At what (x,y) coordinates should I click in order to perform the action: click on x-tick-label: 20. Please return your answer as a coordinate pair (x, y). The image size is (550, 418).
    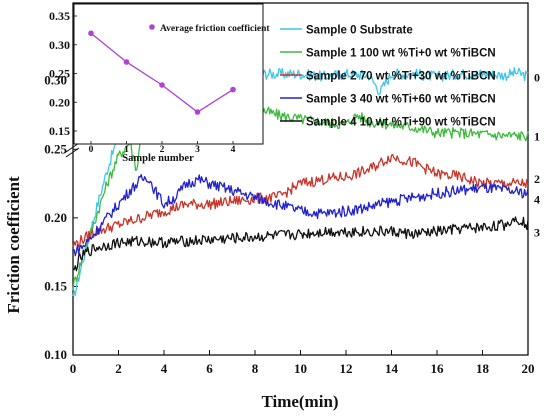
    Looking at the image, I should click on (528, 368).